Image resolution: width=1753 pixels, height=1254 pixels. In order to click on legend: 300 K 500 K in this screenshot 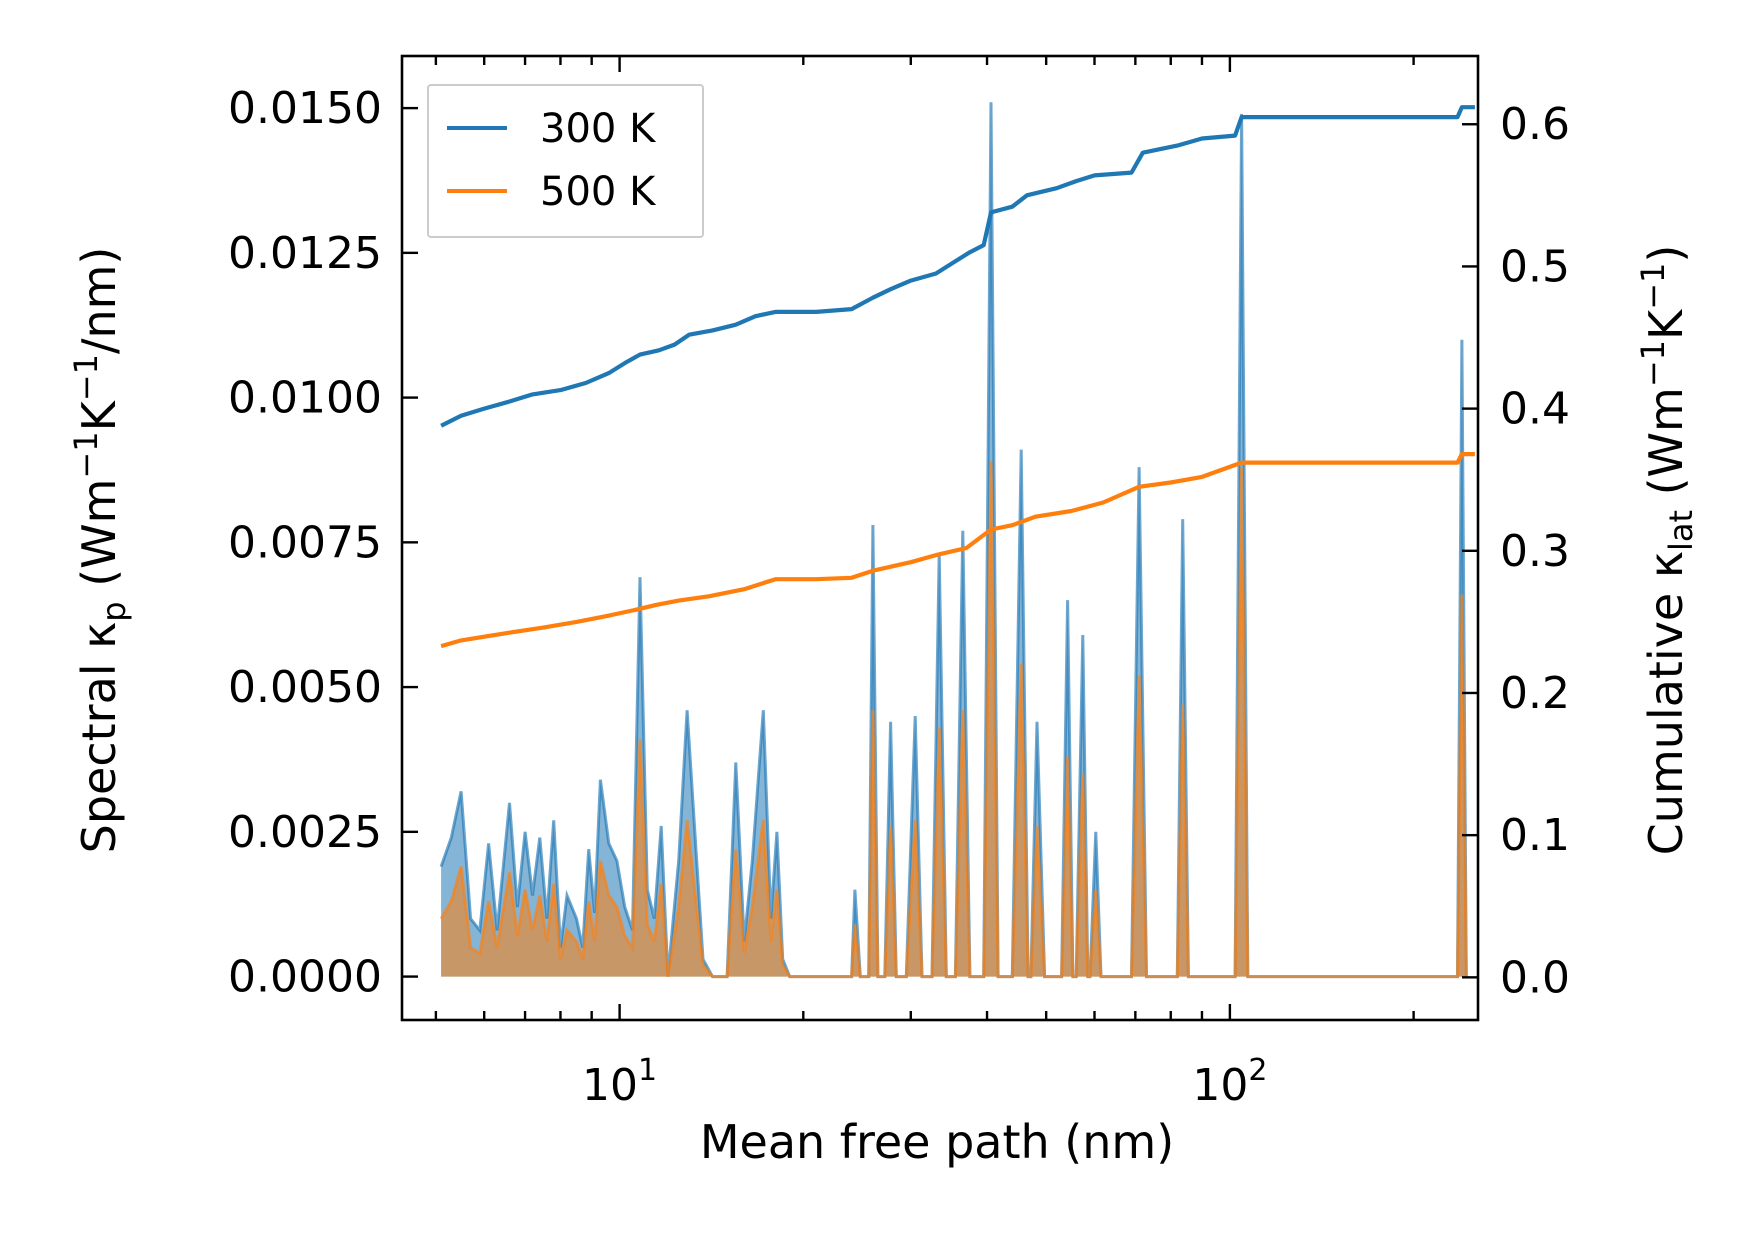, I will do `click(565, 161)`.